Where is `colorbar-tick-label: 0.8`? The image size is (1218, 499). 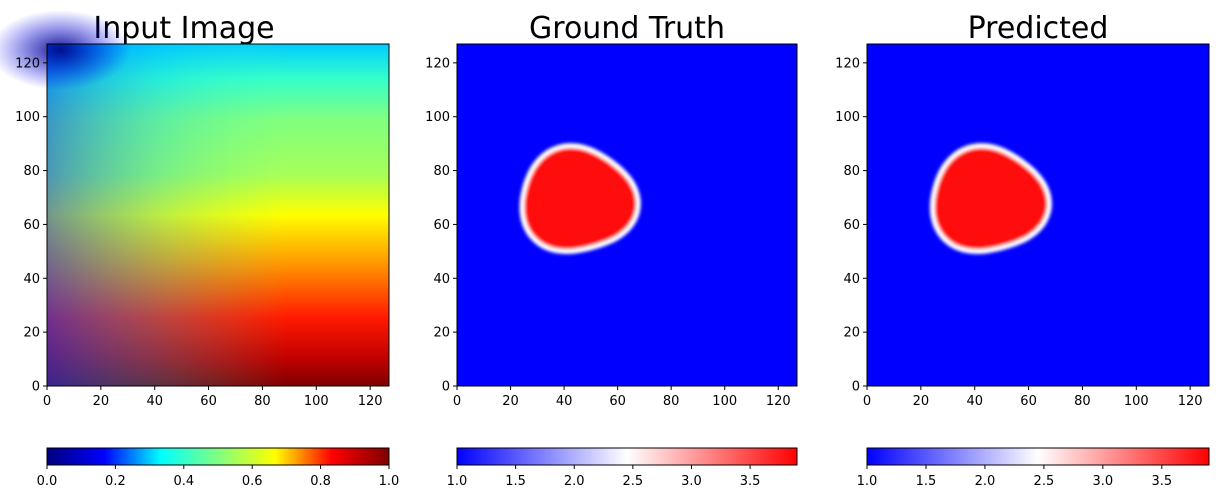 colorbar-tick-label: 0.8 is located at coordinates (320, 481).